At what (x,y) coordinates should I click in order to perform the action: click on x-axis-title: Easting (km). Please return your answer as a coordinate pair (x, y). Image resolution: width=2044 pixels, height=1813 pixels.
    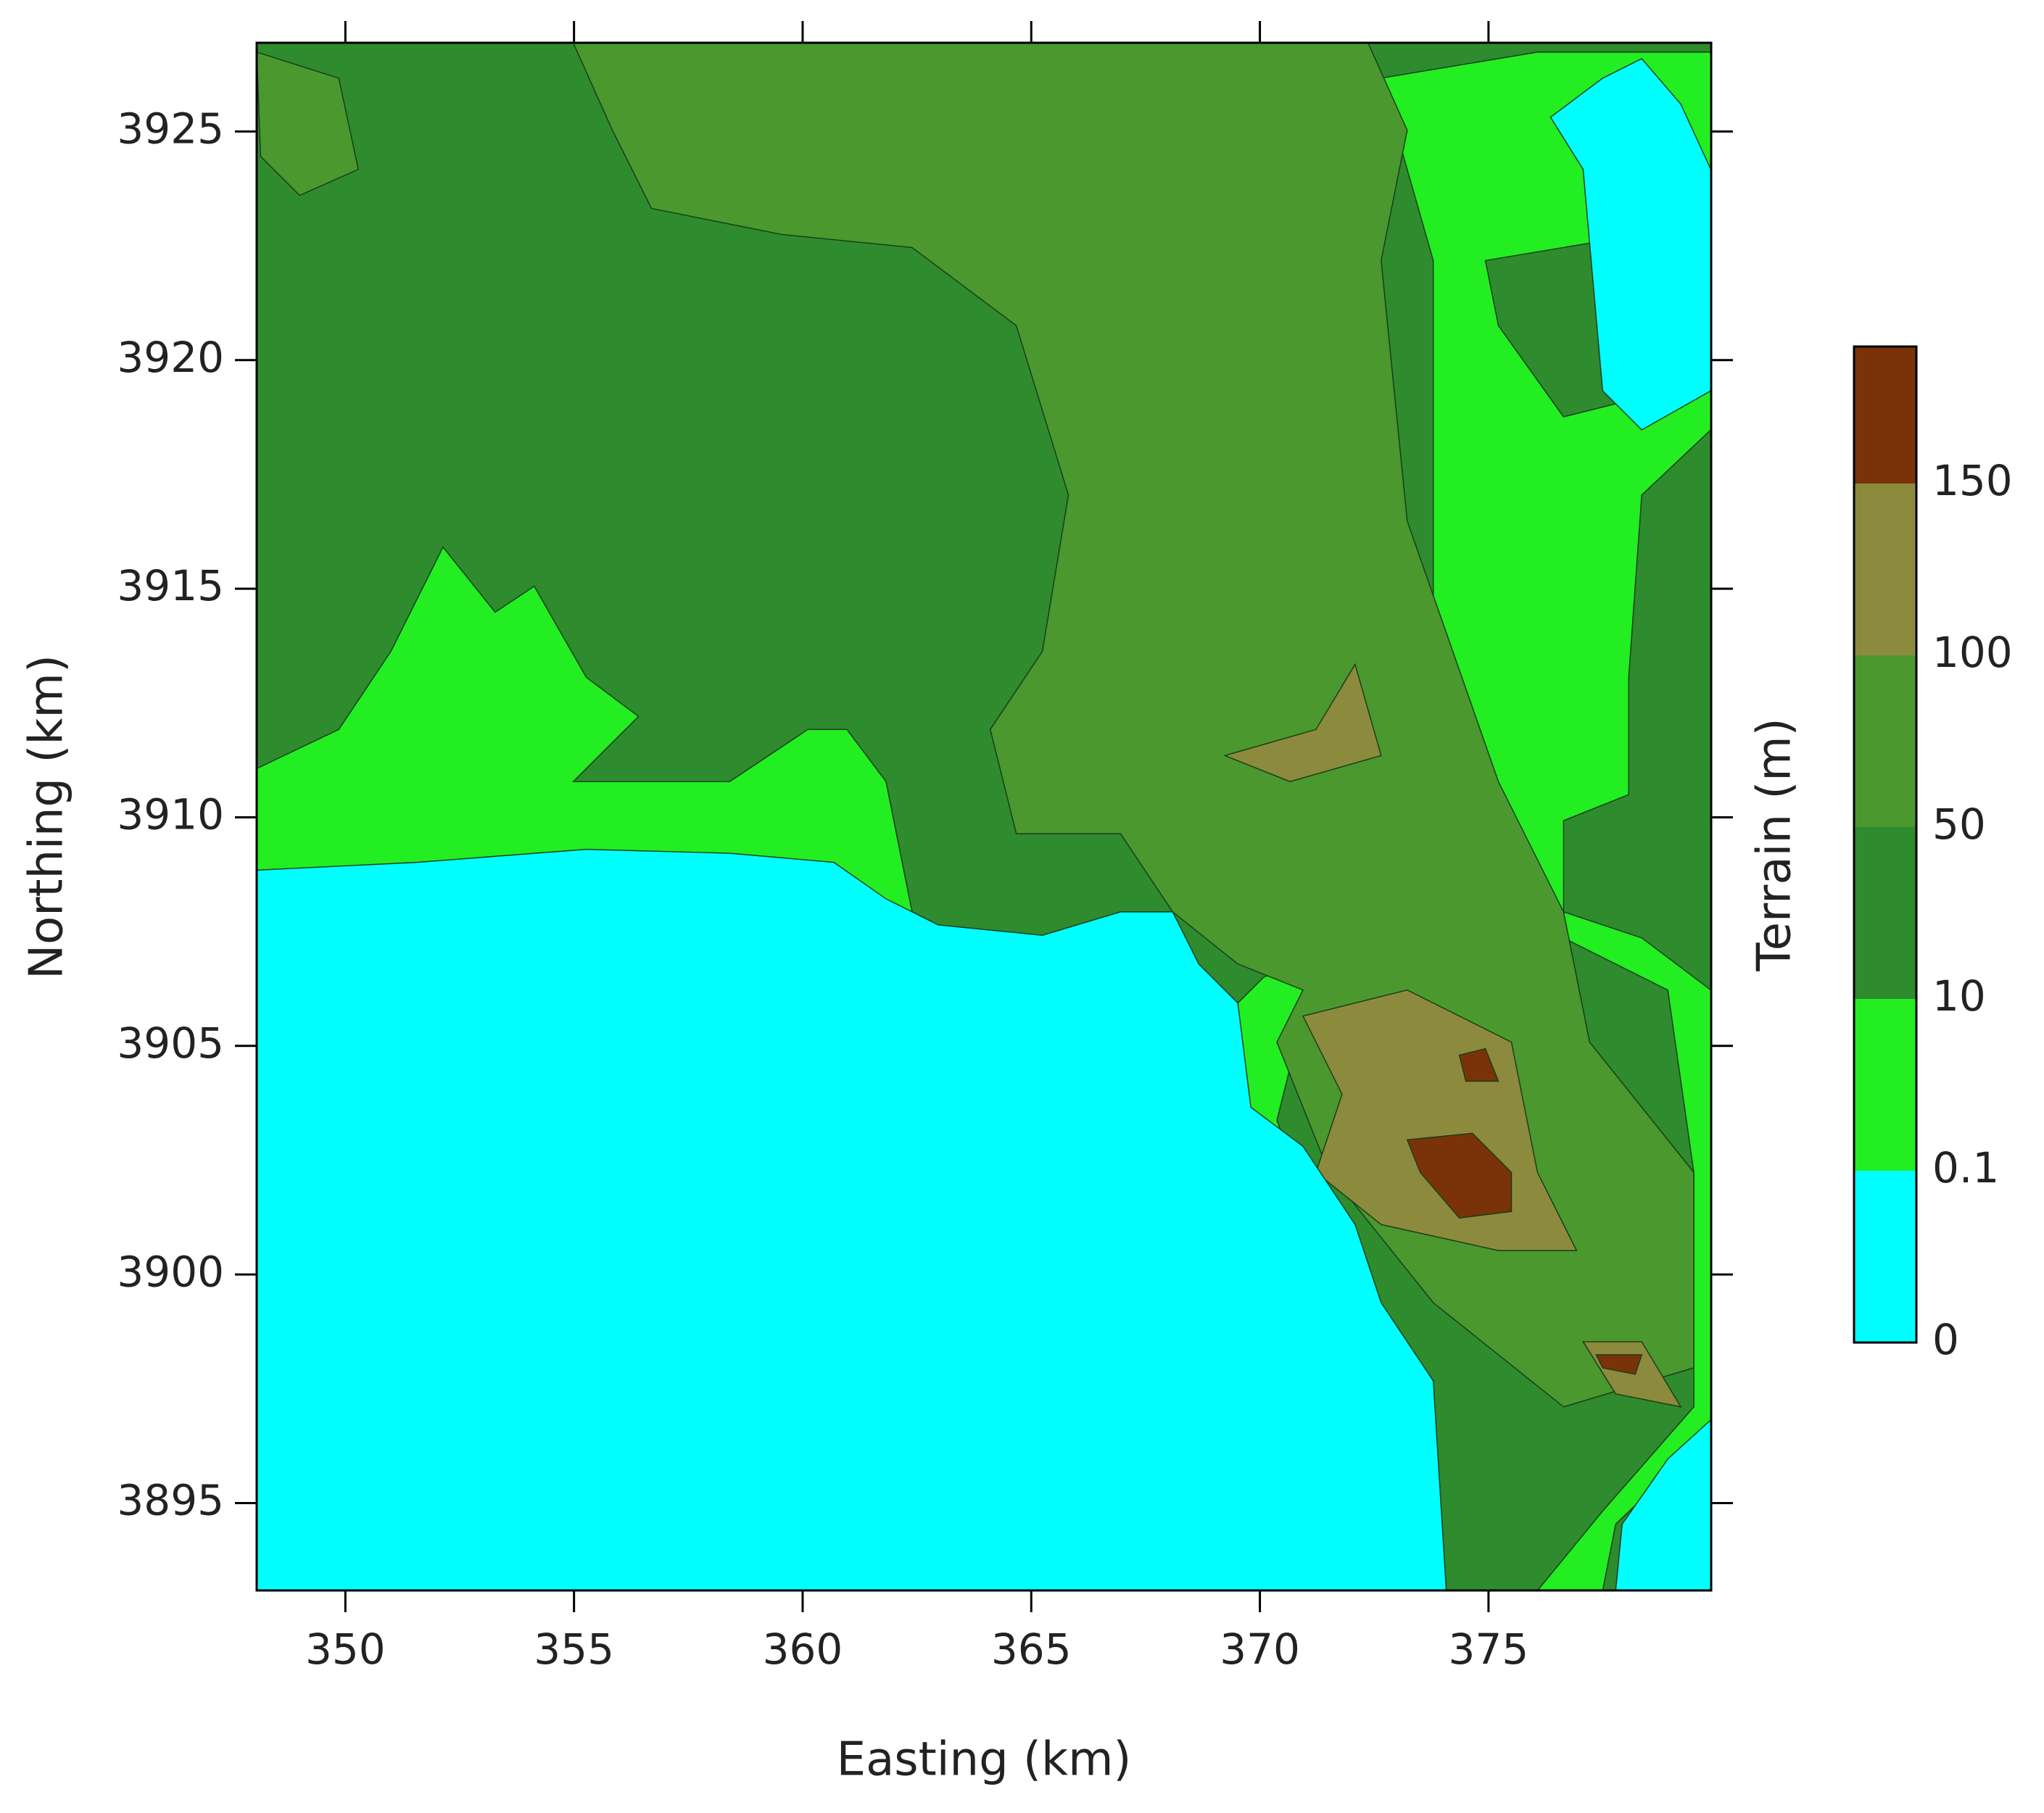
    Looking at the image, I should click on (984, 1760).